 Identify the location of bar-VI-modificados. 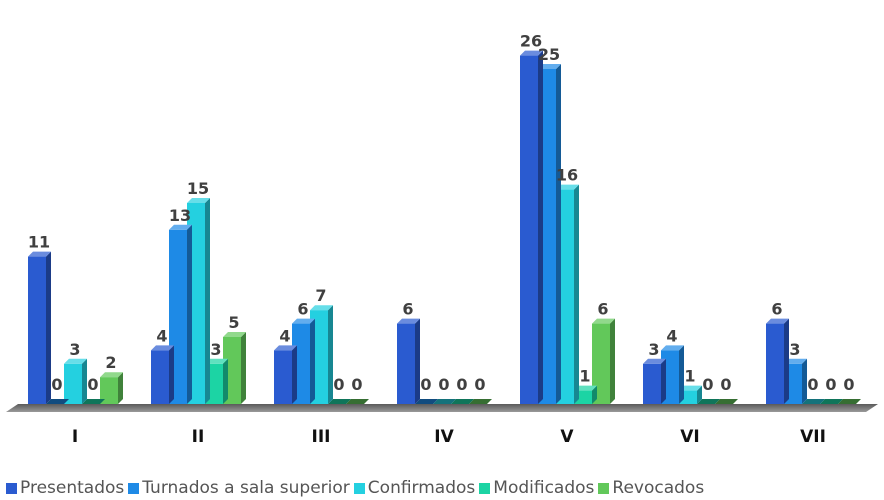
(708, 401).